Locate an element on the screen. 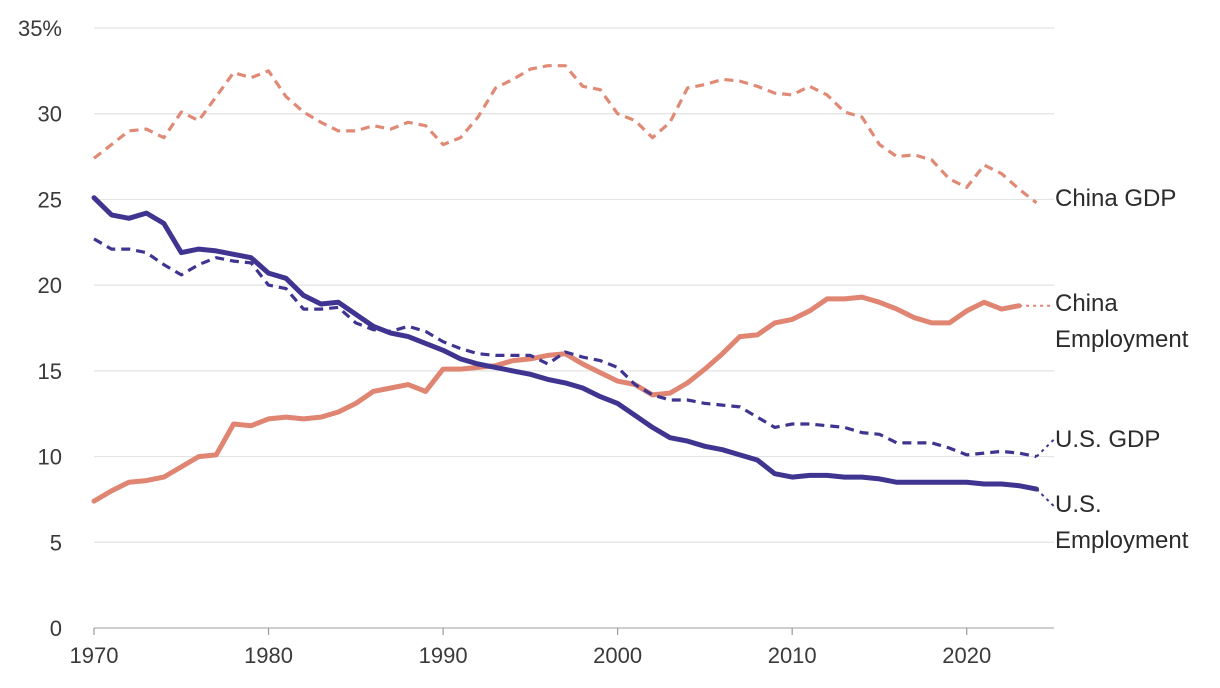 The image size is (1220, 688). x-tick-label: 2010 is located at coordinates (792, 655).